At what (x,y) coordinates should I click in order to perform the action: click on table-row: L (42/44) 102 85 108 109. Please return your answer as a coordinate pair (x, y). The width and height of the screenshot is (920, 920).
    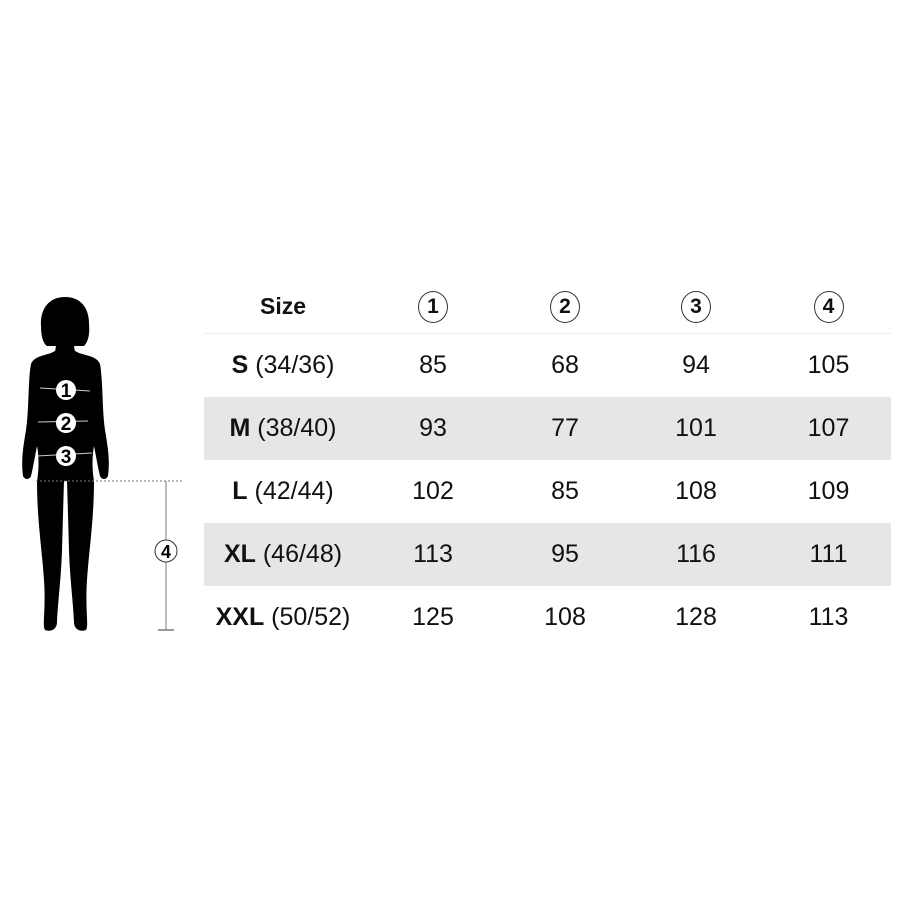
    Looking at the image, I should click on (547, 491).